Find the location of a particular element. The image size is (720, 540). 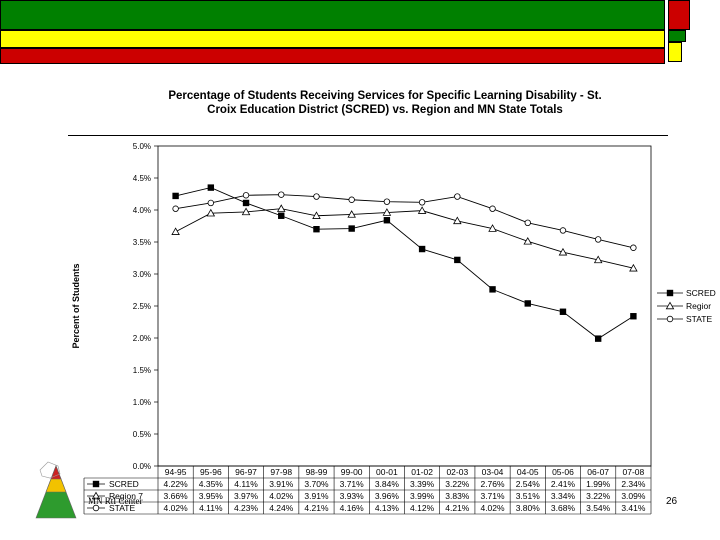

legend-marker-state is located at coordinates (670, 319).